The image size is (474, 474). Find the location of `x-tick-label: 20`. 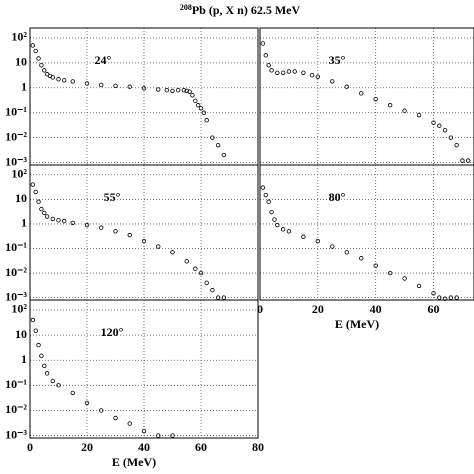

x-tick-label: 20 is located at coordinates (87, 447).